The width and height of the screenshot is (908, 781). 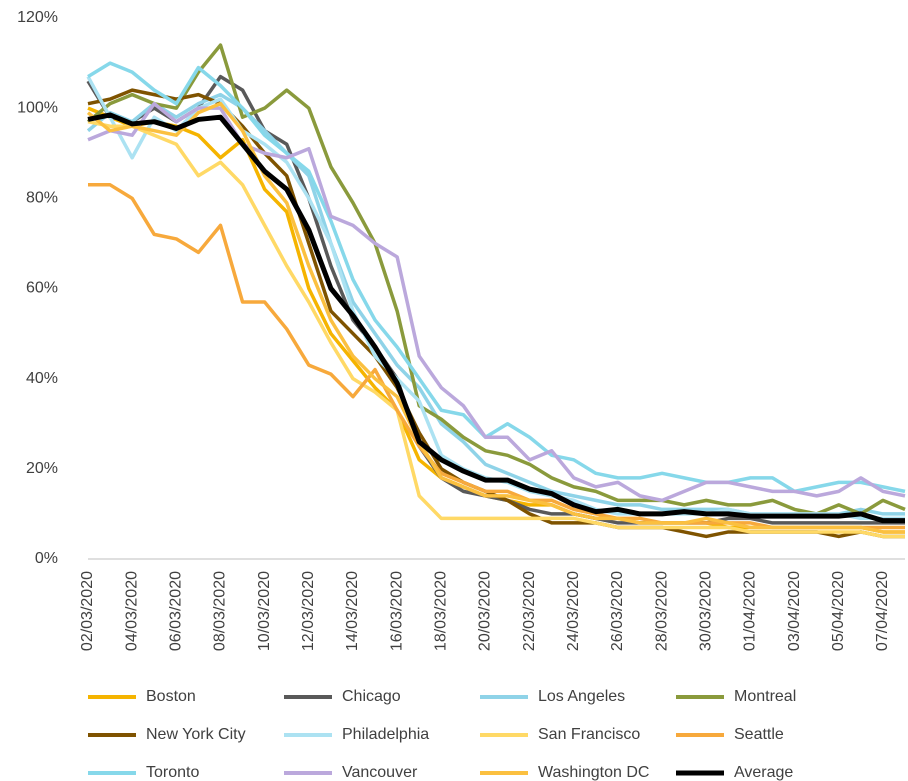 I want to click on legend-label: Washington DC, so click(x=593, y=772).